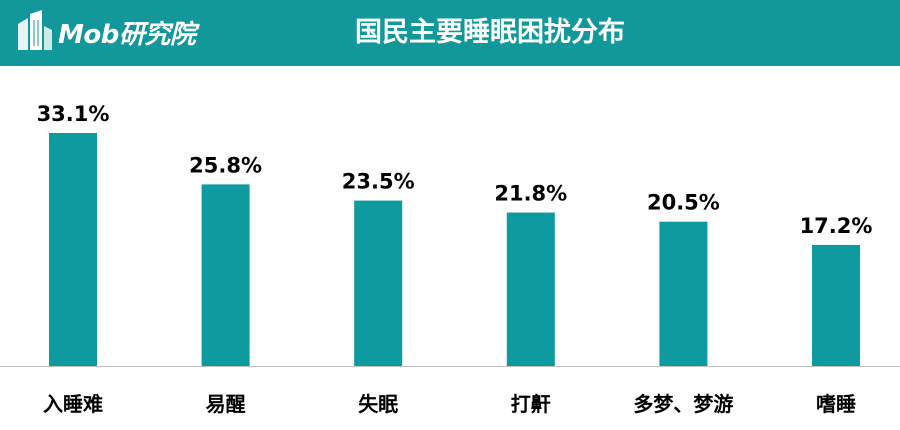 This screenshot has height=430, width=900. Describe the element at coordinates (490, 32) in the screenshot. I see `chart-title: 国民主要睡眠困扰分布` at that location.